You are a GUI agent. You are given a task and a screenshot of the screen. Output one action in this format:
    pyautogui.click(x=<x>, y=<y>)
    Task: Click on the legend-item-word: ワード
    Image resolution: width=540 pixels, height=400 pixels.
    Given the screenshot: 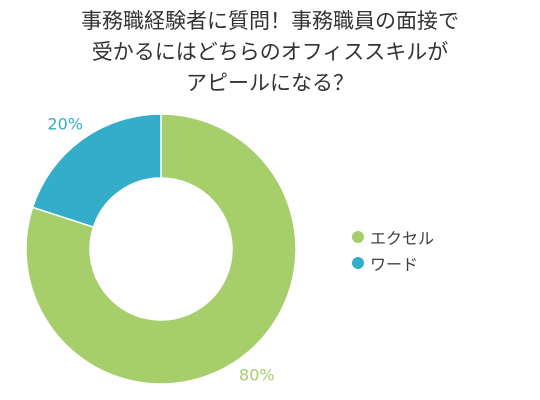 What is the action you would take?
    pyautogui.click(x=393, y=263)
    